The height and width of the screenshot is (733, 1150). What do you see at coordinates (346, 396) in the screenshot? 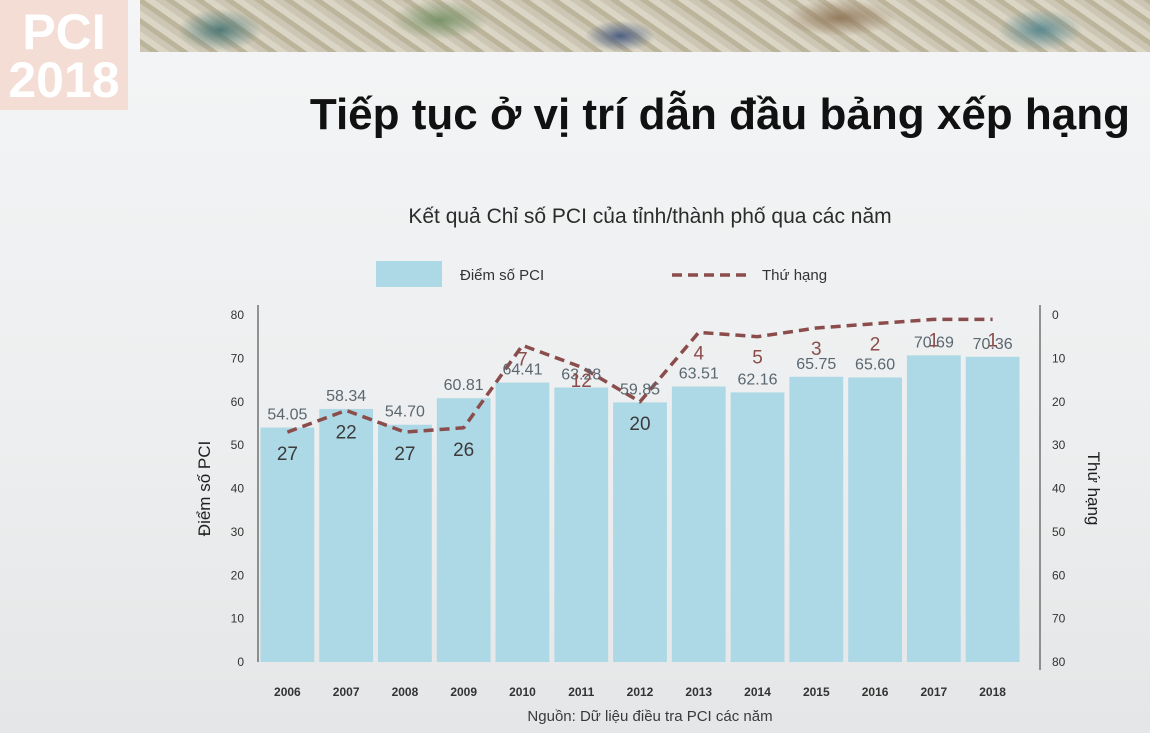
I see `pci-value-label: 58.34` at bounding box center [346, 396].